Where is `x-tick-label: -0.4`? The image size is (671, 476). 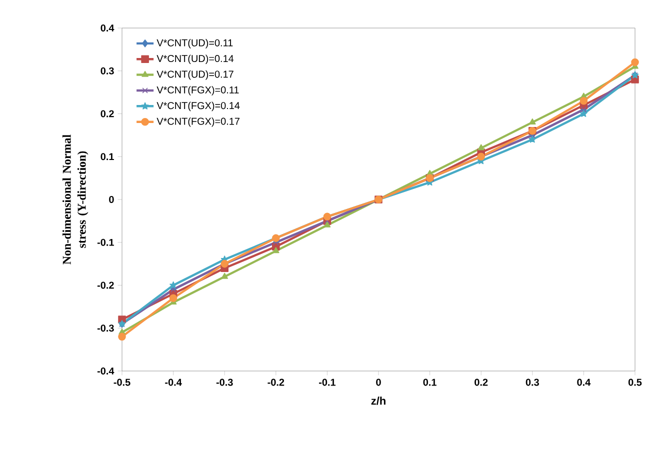
x-tick-label: -0.4 is located at coordinates (173, 382).